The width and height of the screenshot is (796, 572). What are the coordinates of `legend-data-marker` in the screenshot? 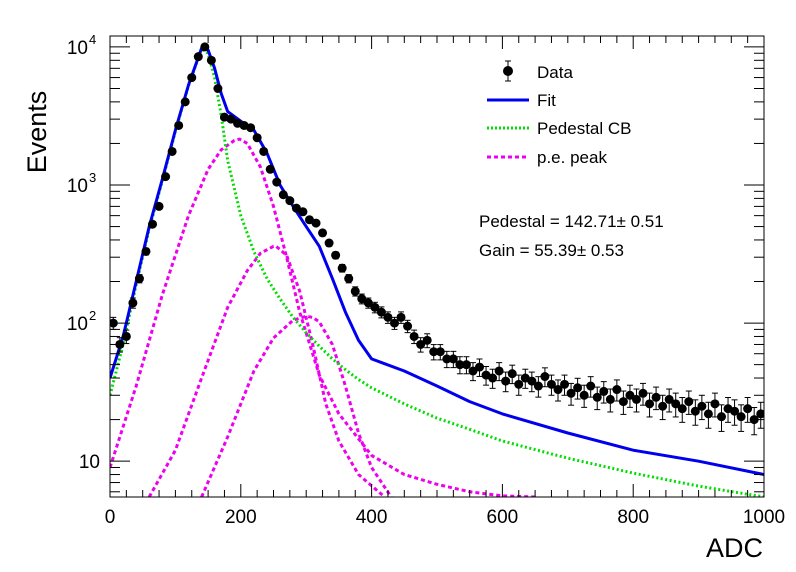 It's located at (508, 71).